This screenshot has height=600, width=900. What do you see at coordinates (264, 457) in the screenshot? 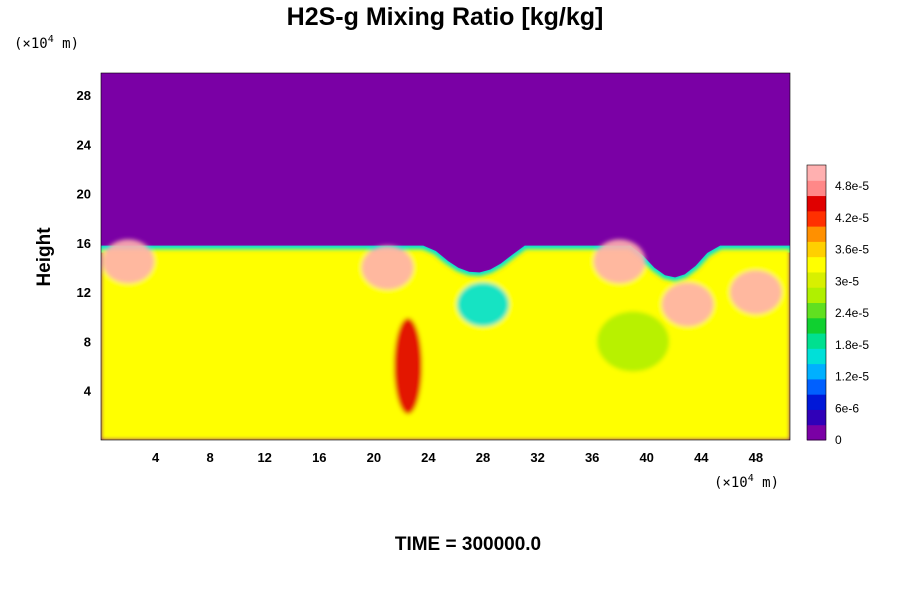
I see `x-tick-label: 12` at bounding box center [264, 457].